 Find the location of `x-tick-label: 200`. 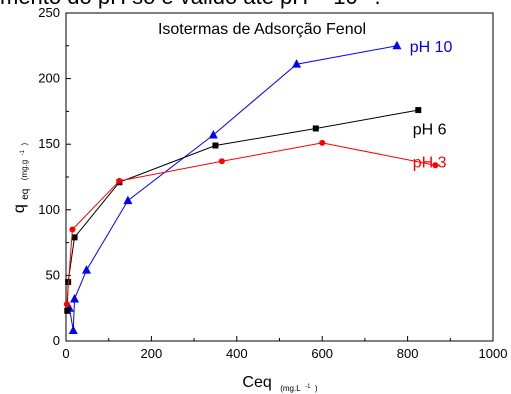

x-tick-label: 200 is located at coordinates (152, 353).